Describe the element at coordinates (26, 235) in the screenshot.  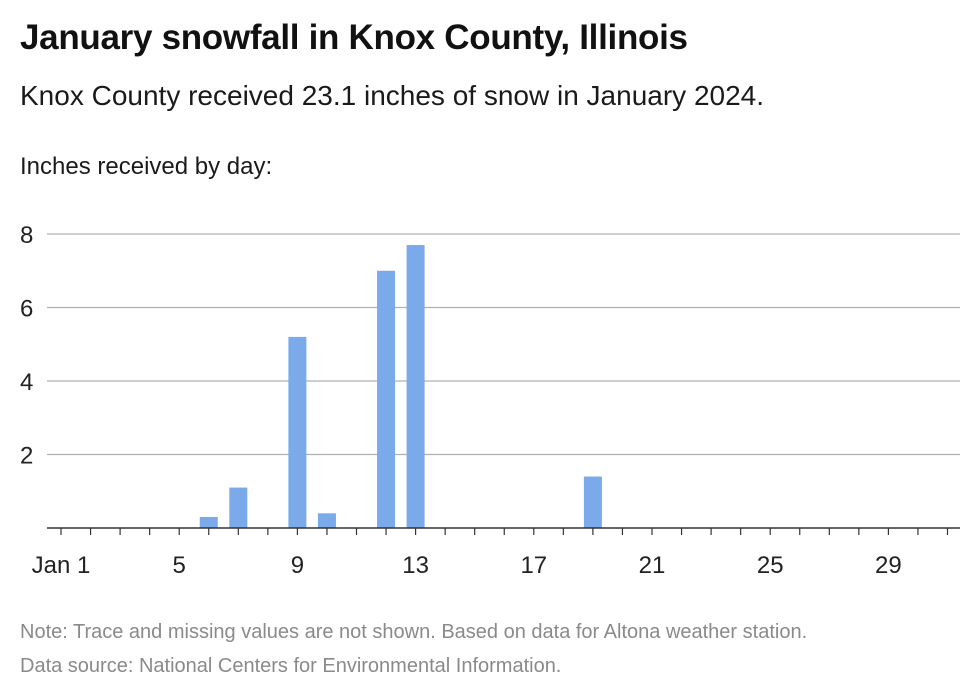
I see `y-tick-label: 8` at that location.